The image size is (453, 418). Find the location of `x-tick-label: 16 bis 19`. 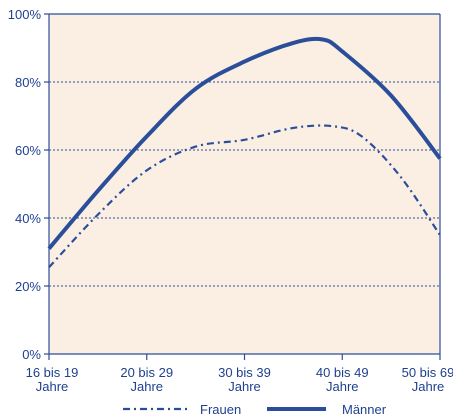

x-tick-label: 16 bis 19 is located at coordinates (52, 372).